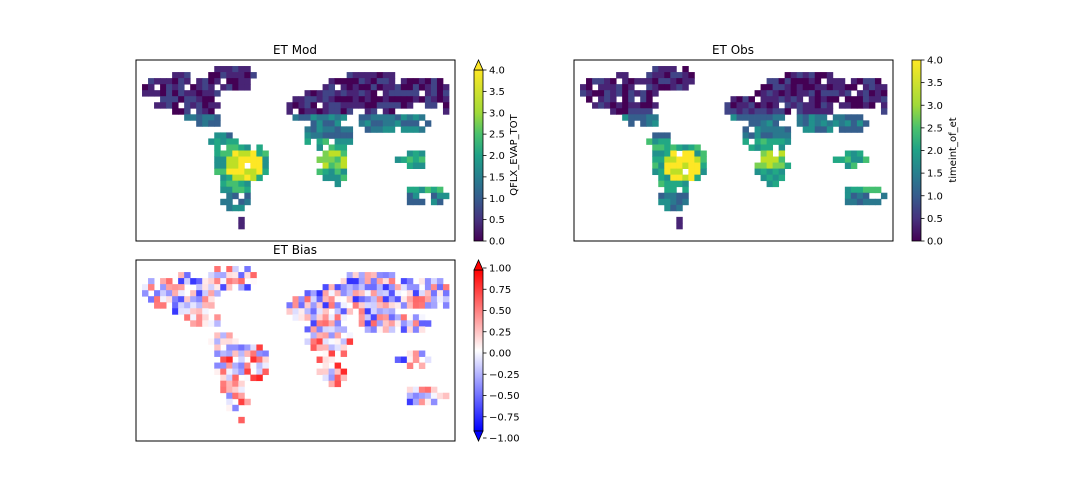  What do you see at coordinates (500, 332) in the screenshot?
I see `colorbar-tick-label: 0.25` at bounding box center [500, 332].